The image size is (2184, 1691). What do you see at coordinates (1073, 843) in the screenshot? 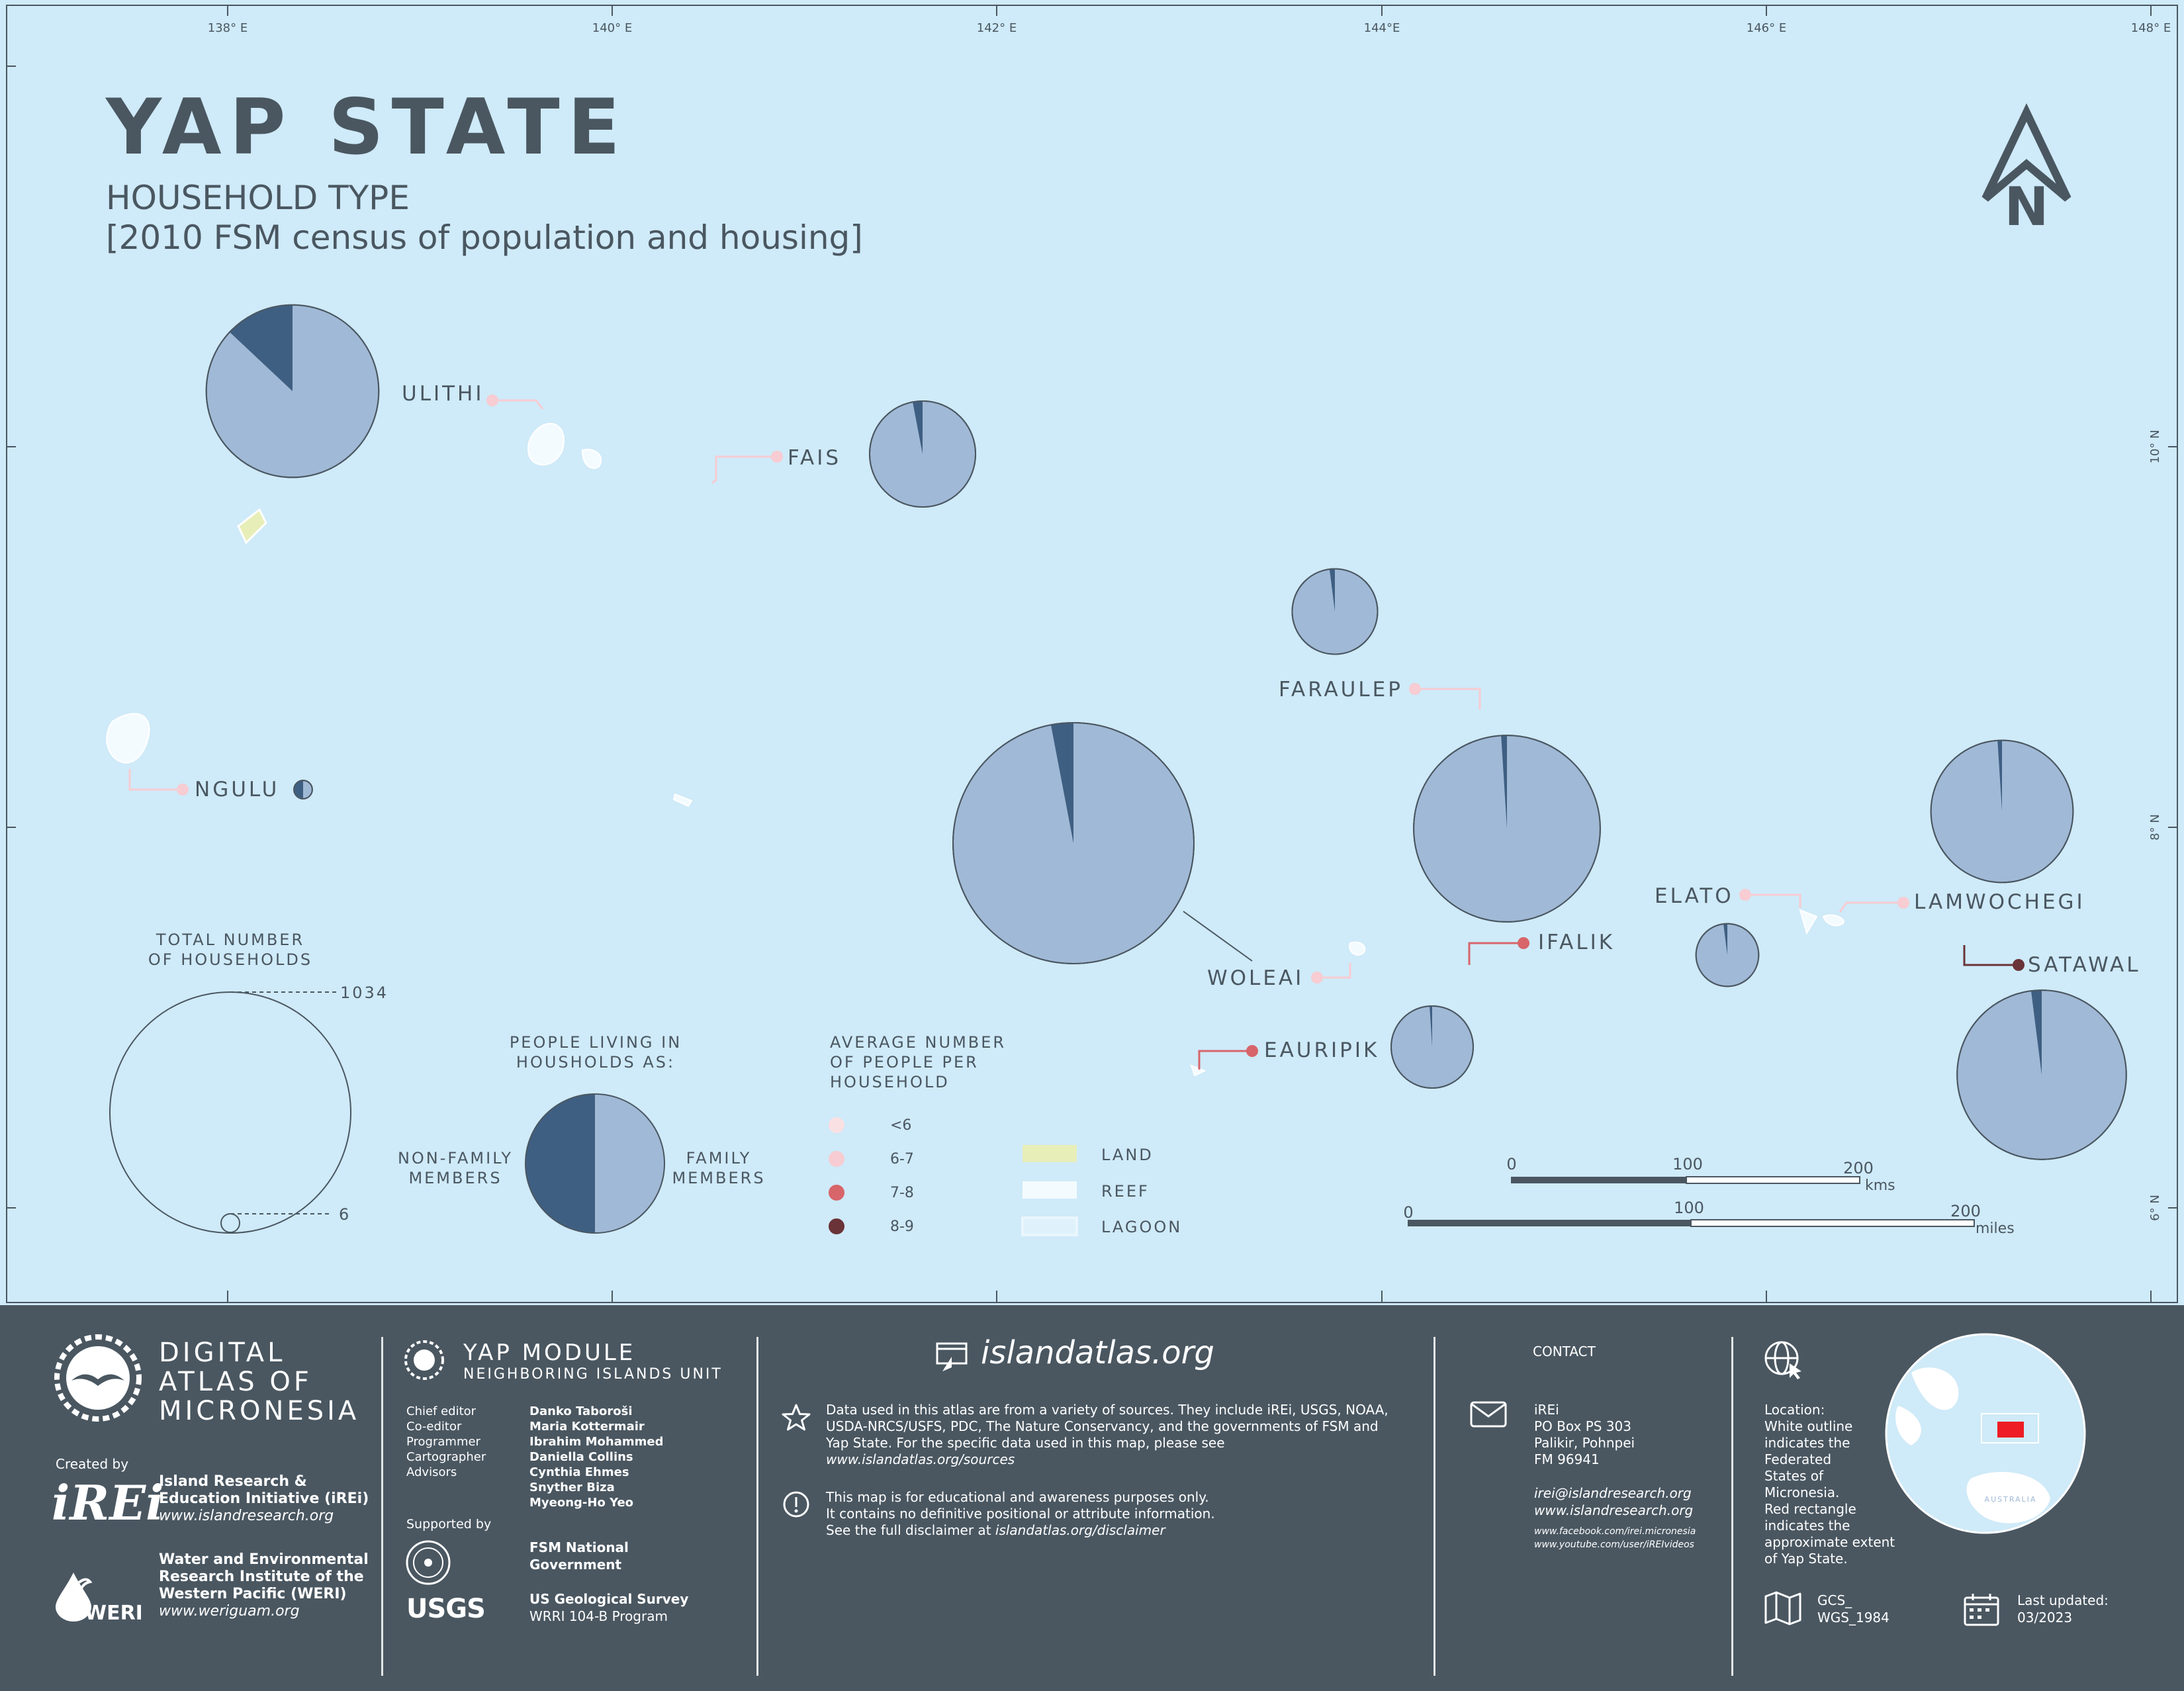
I see `woleai-pie-outline` at bounding box center [1073, 843].